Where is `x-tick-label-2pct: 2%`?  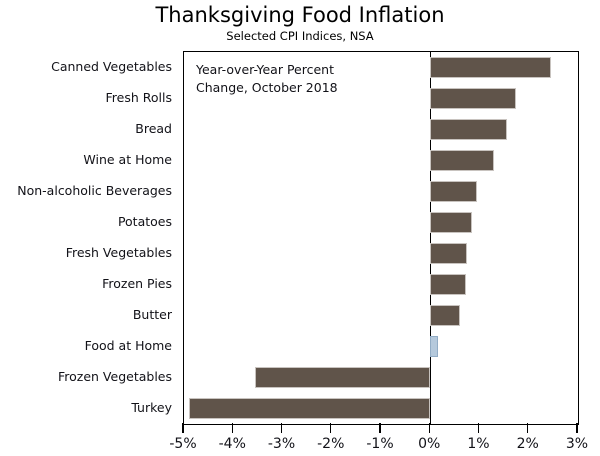 x-tick-label-2pct: 2% is located at coordinates (527, 444).